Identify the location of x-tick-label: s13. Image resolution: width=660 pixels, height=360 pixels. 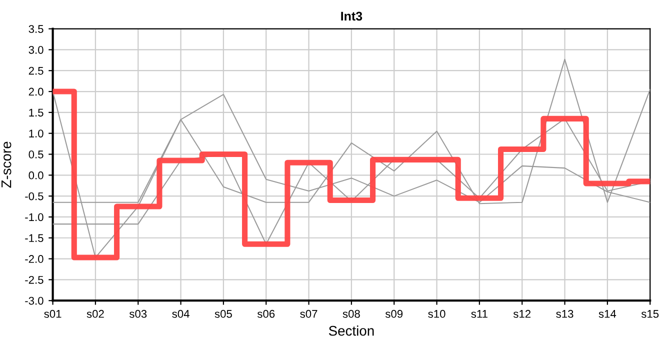
(565, 314).